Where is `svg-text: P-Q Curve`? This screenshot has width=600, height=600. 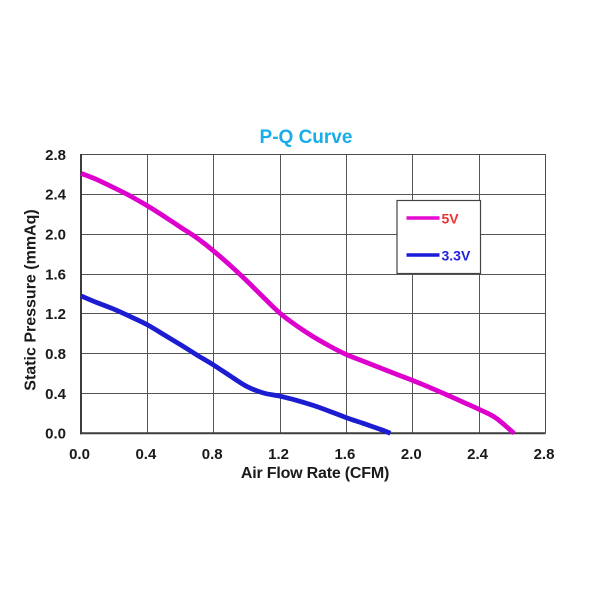
svg-text: P-Q Curve is located at coordinates (306, 137).